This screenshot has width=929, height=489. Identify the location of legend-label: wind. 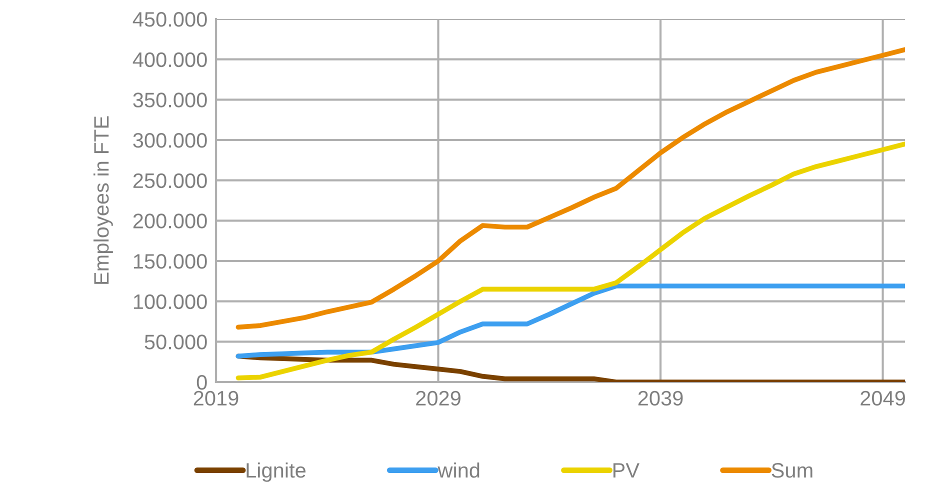
(459, 470).